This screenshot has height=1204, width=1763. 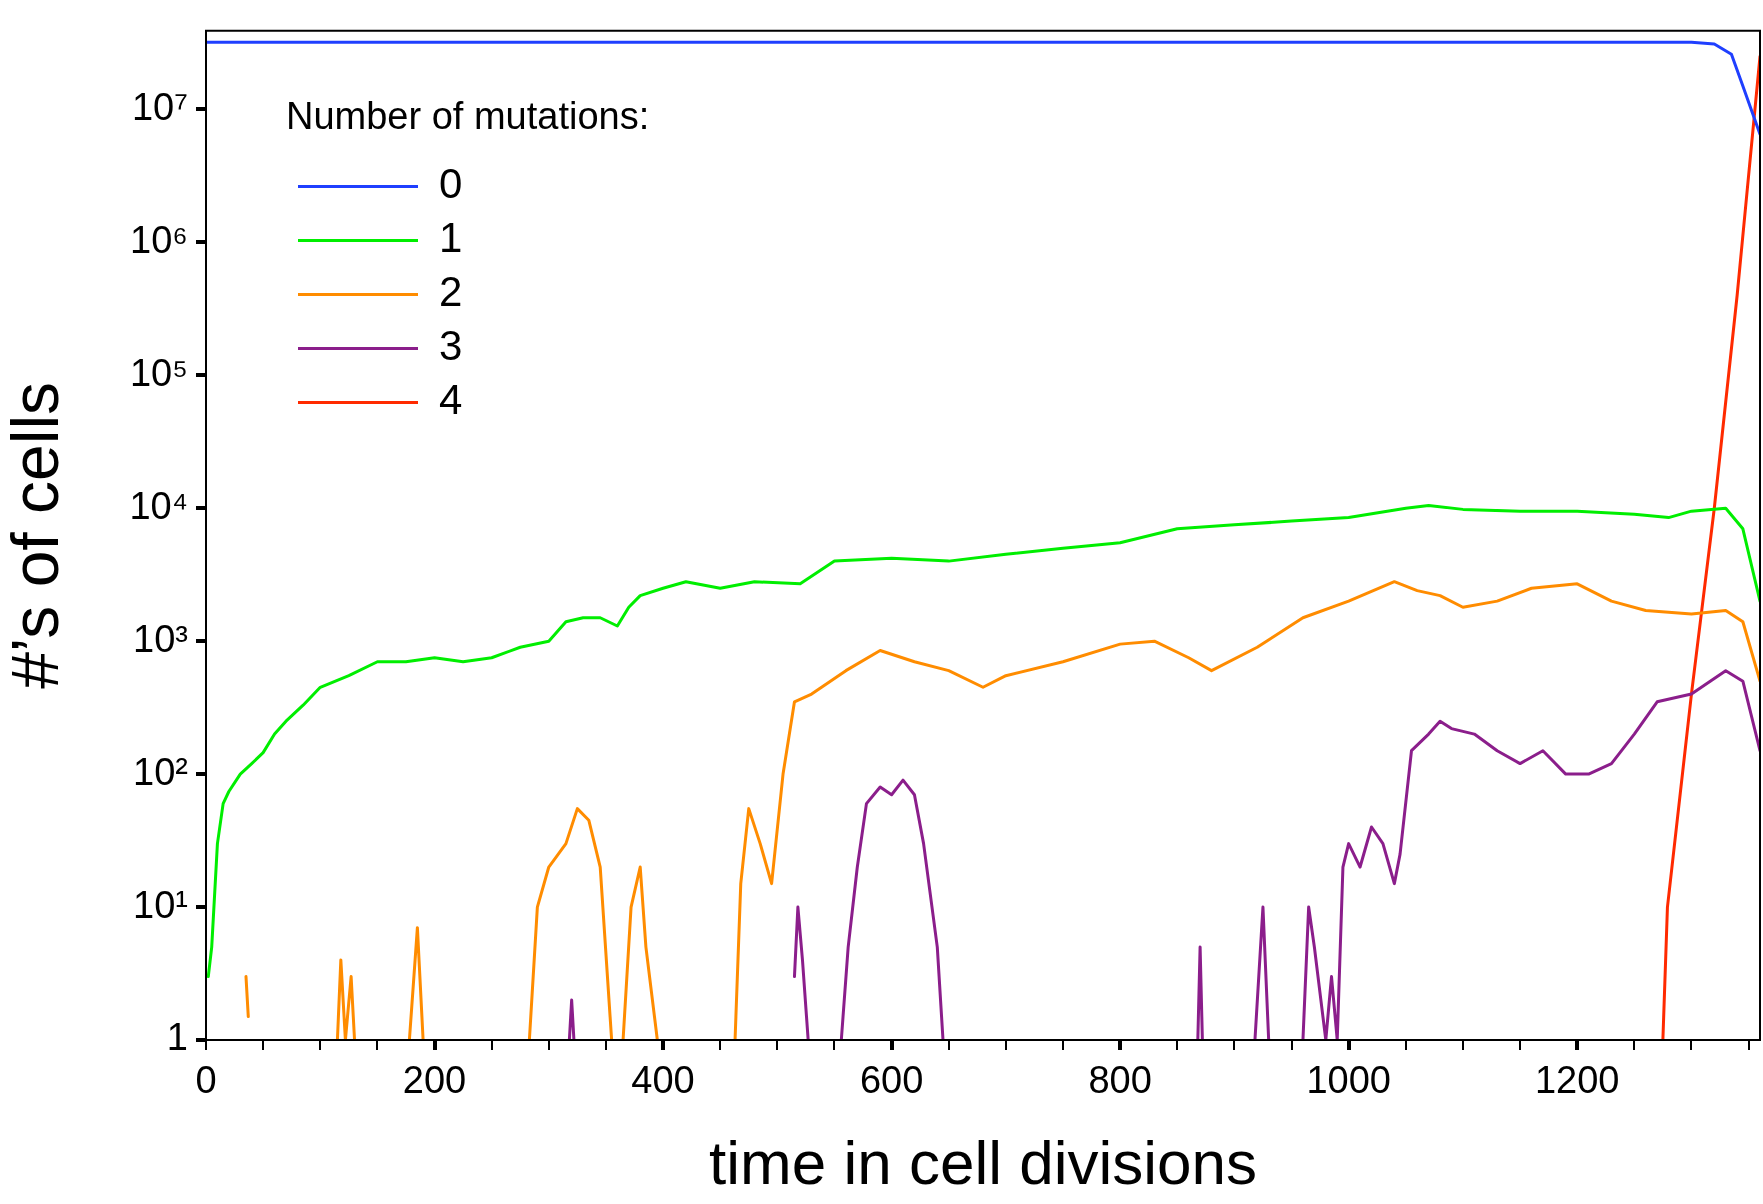 I want to click on legend-label: 2, so click(x=451, y=292).